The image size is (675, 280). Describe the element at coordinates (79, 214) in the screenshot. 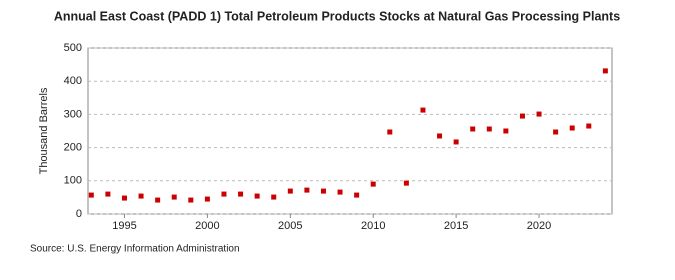

I see `y-tick-label: 0` at that location.